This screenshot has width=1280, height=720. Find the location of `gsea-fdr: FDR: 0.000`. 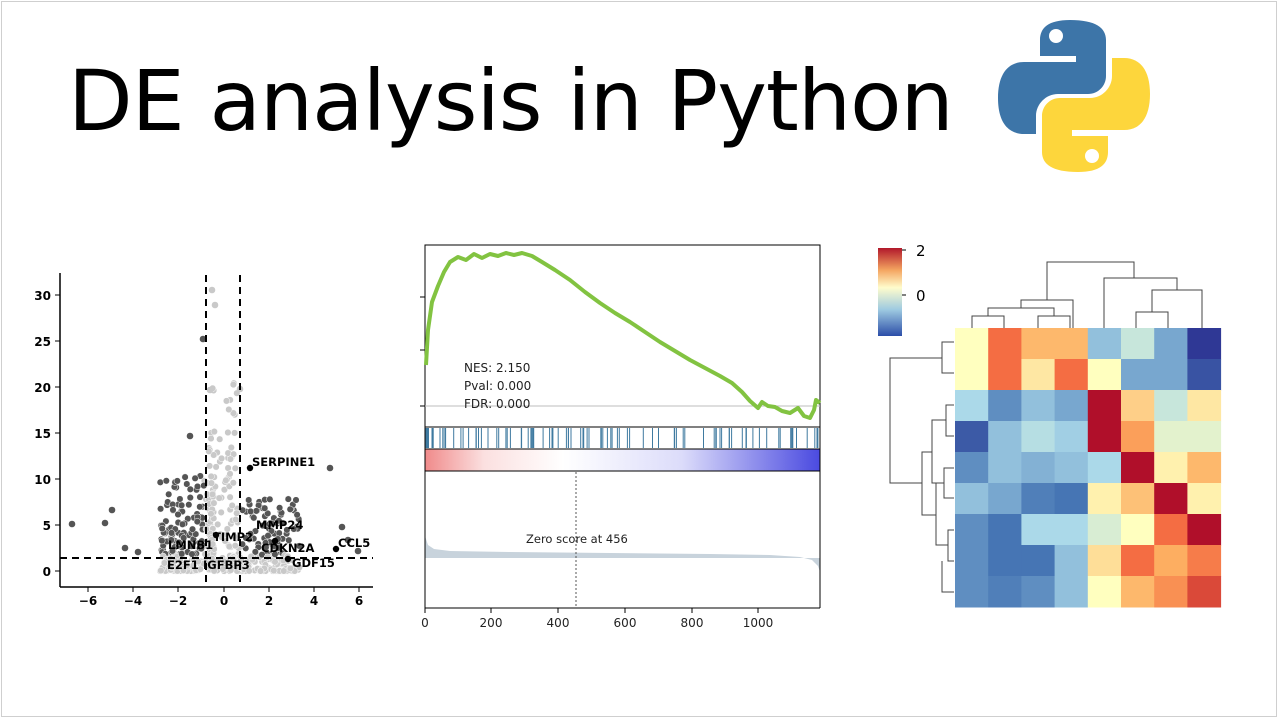

gsea-fdr: FDR: 0.000 is located at coordinates (497, 404).